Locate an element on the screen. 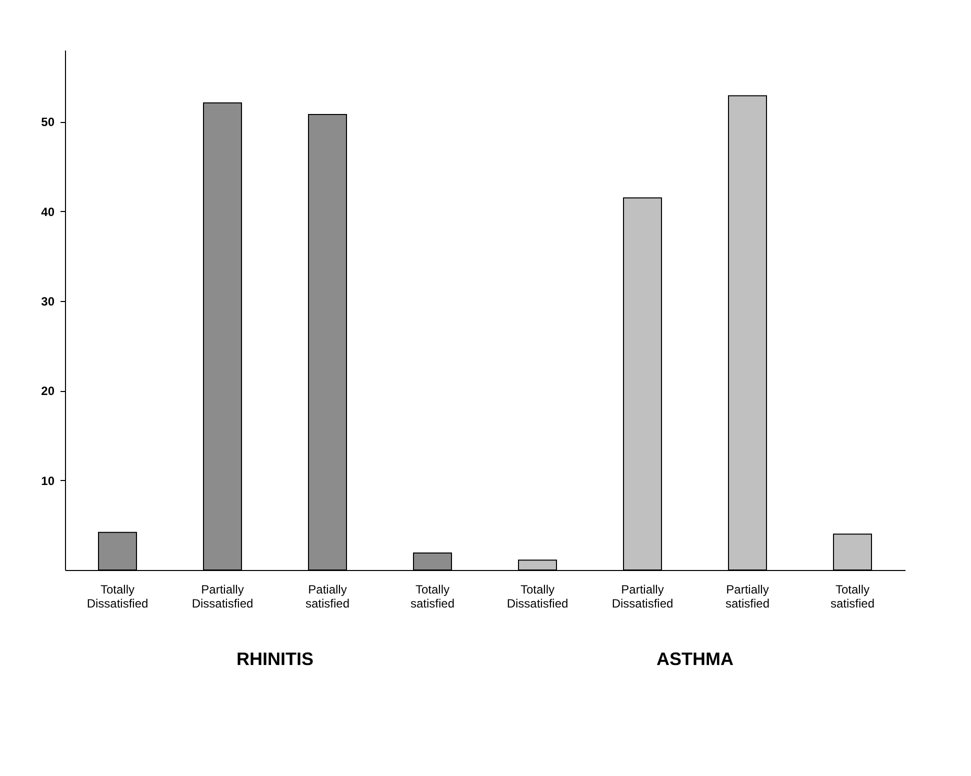 Image resolution: width=971 pixels, height=776 pixels. y-tick-label: 40 is located at coordinates (48, 211).